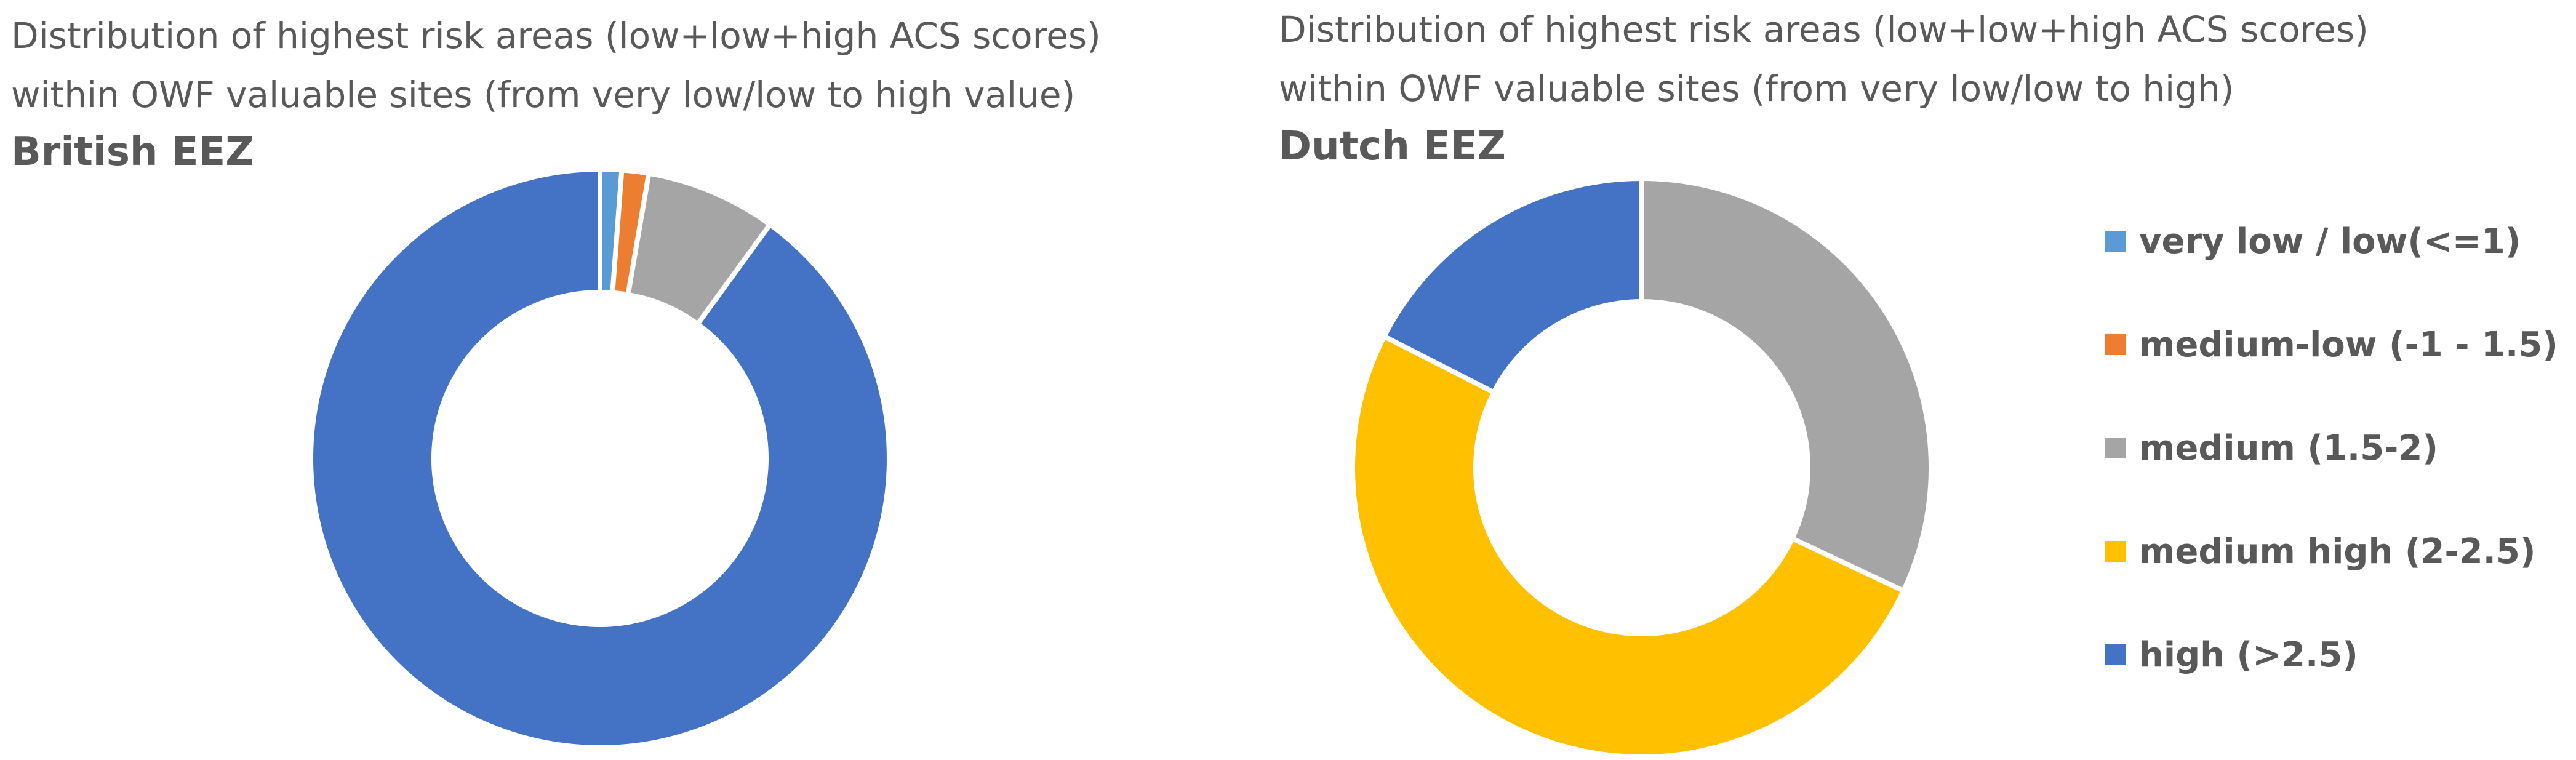 This screenshot has height=760, width=2576. Describe the element at coordinates (132, 152) in the screenshot. I see `chart-subtitle-british: British EEZ` at that location.